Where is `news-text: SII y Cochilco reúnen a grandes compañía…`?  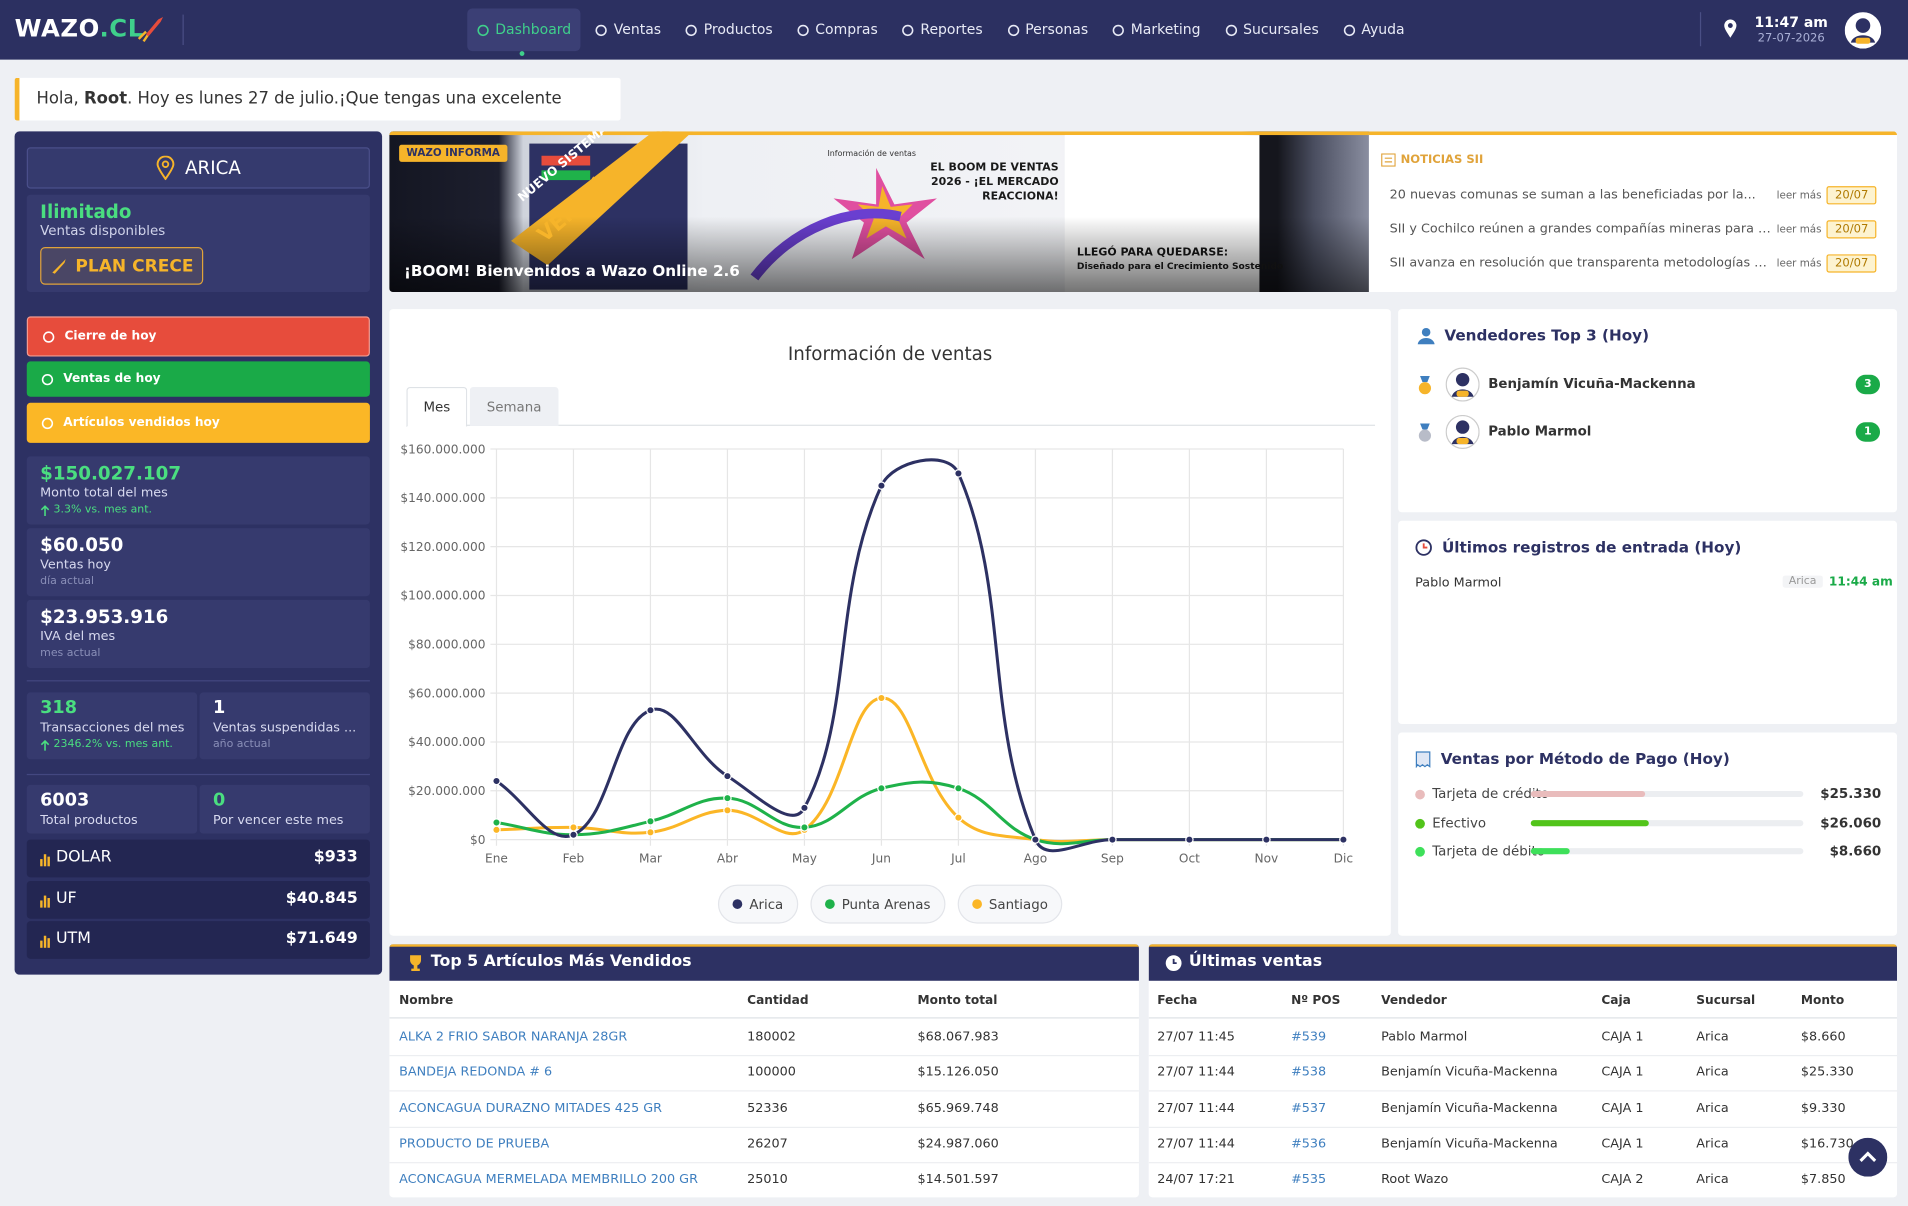
news-text: SII y Cochilco reúnen a grandes compañía… is located at coordinates (1581, 229).